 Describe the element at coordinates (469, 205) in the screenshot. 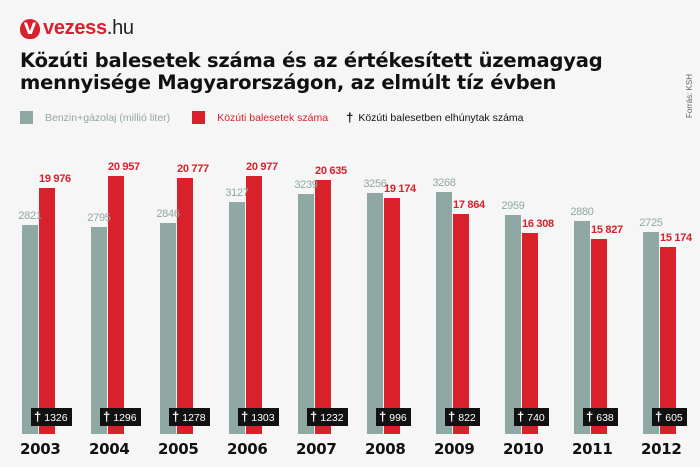

I see `value-label-accidents: 17 864` at that location.